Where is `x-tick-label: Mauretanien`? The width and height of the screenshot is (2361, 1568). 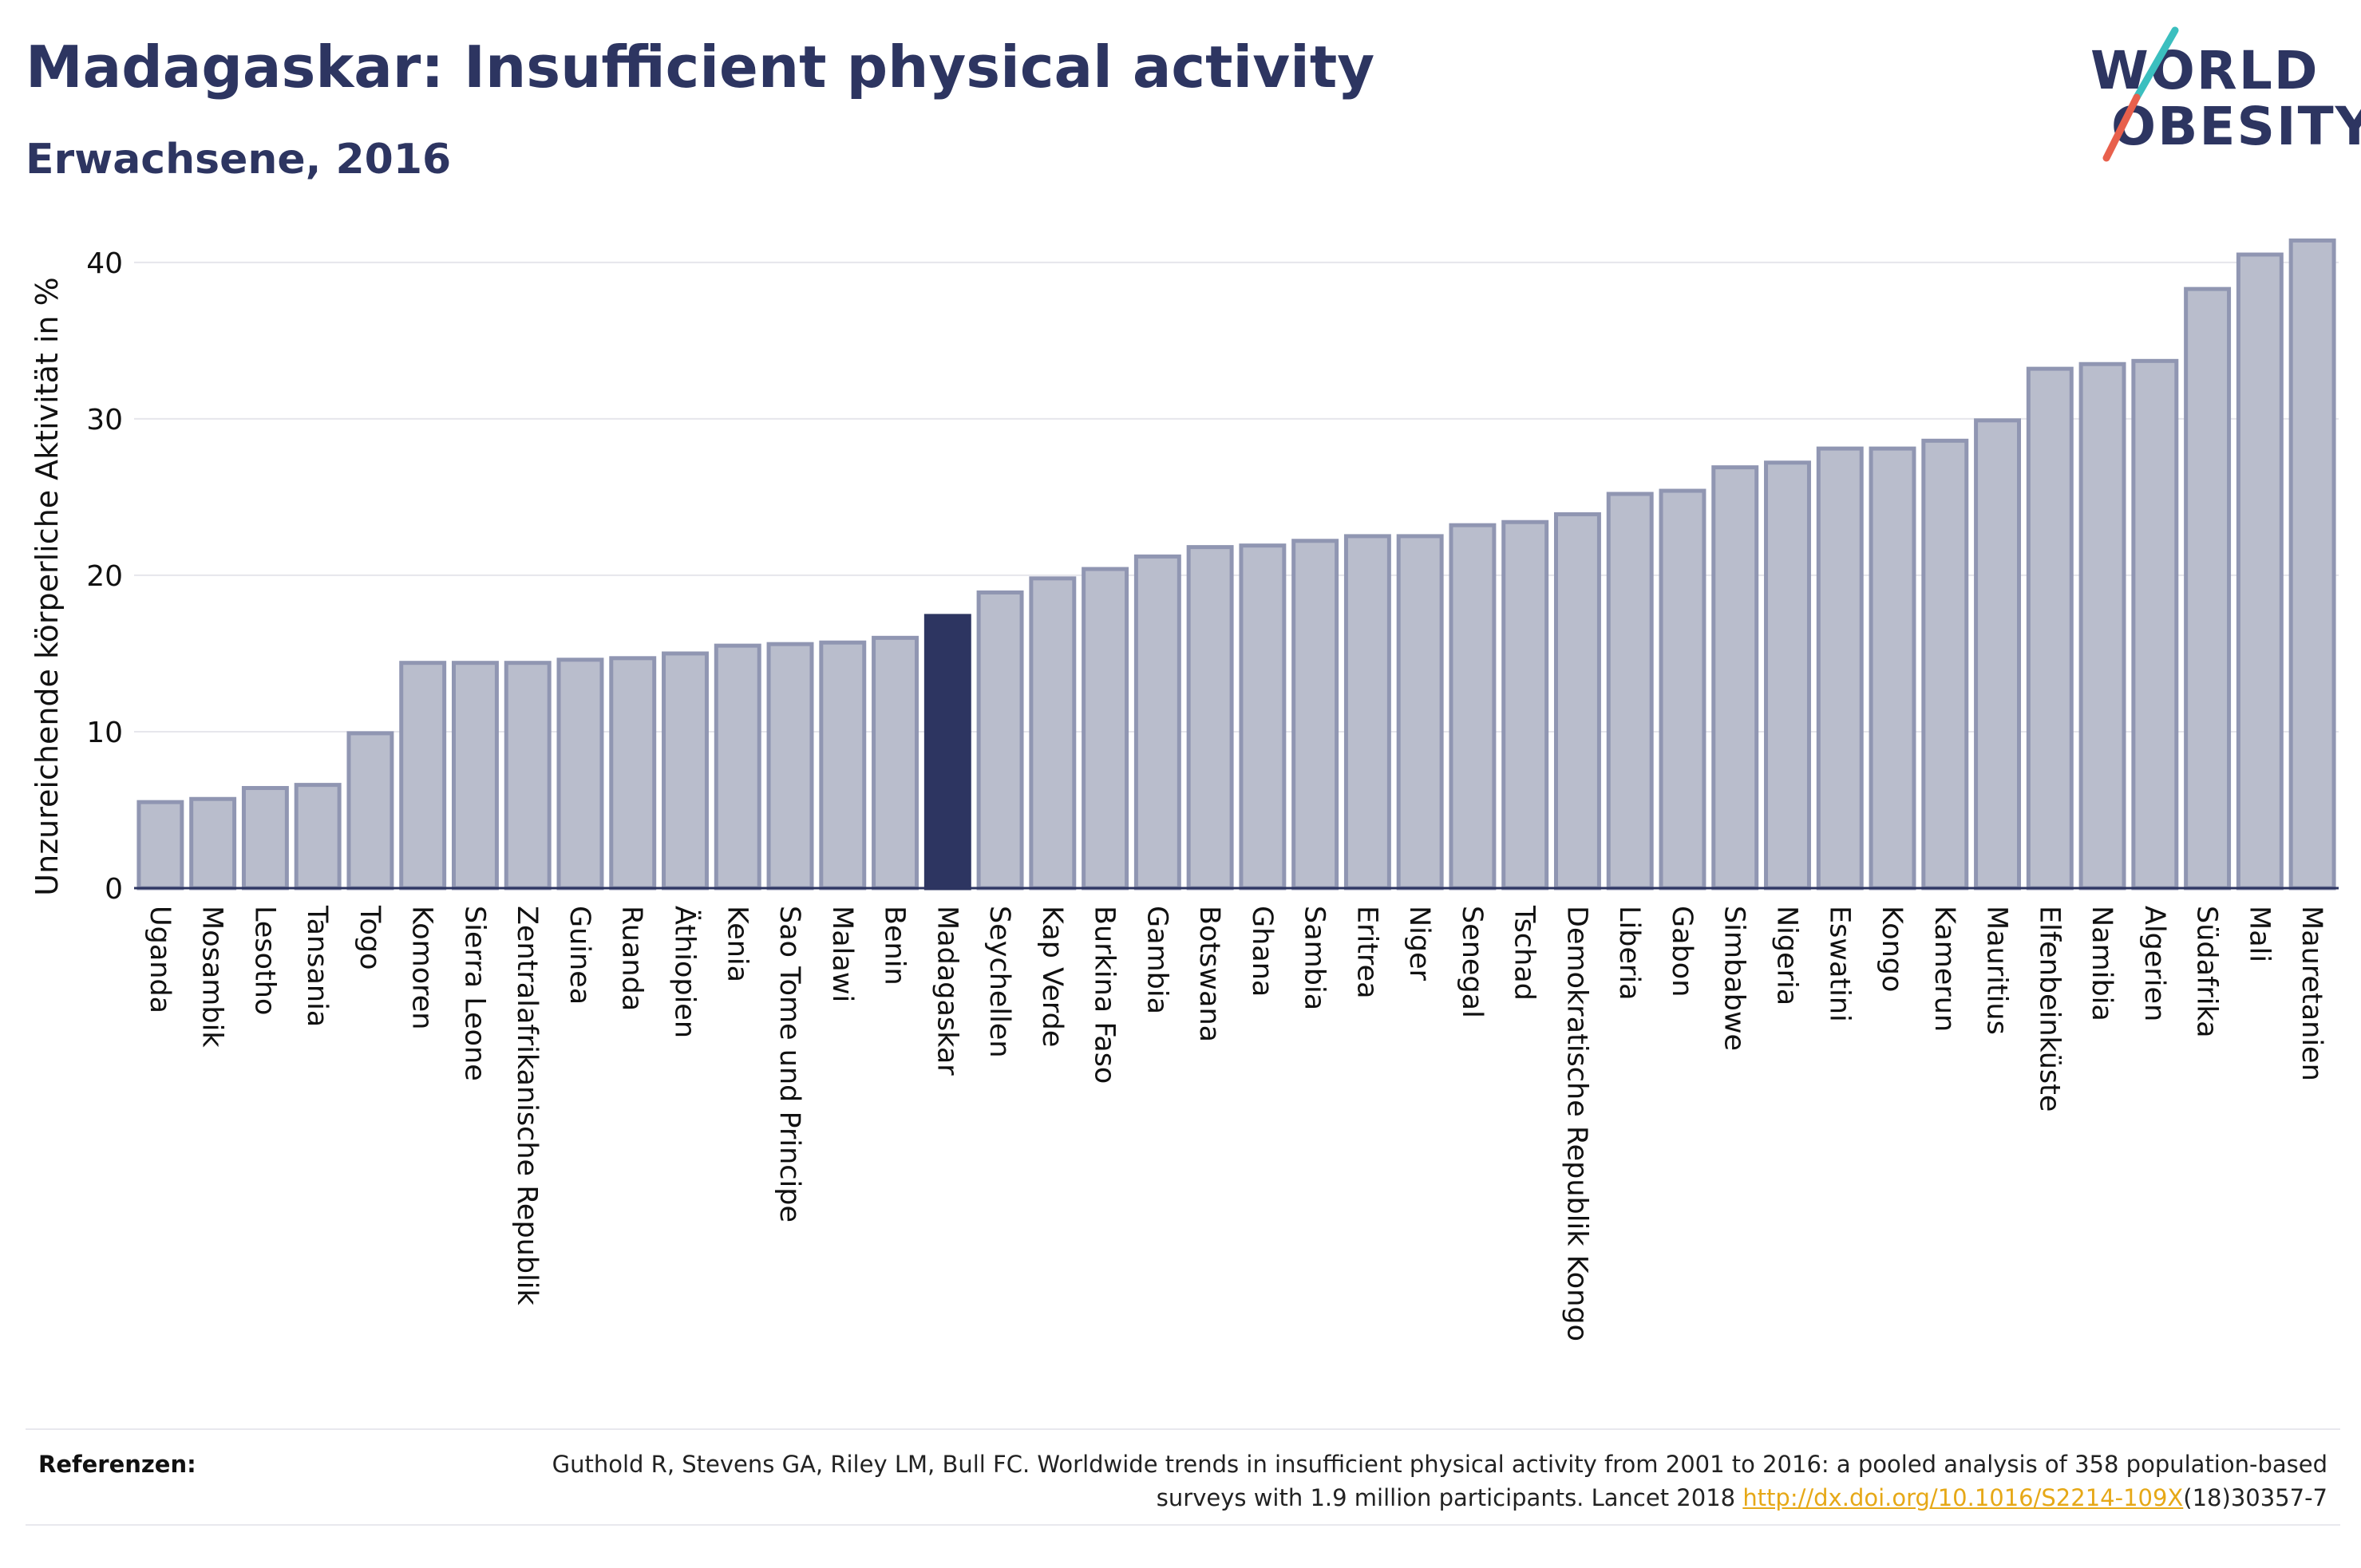 x-tick-label: Mauretanien is located at coordinates (2311, 993).